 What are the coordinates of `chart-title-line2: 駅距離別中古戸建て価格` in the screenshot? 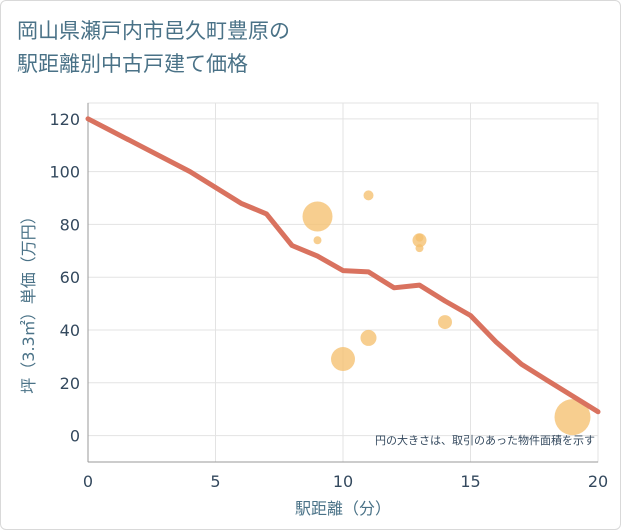 It's located at (132, 64).